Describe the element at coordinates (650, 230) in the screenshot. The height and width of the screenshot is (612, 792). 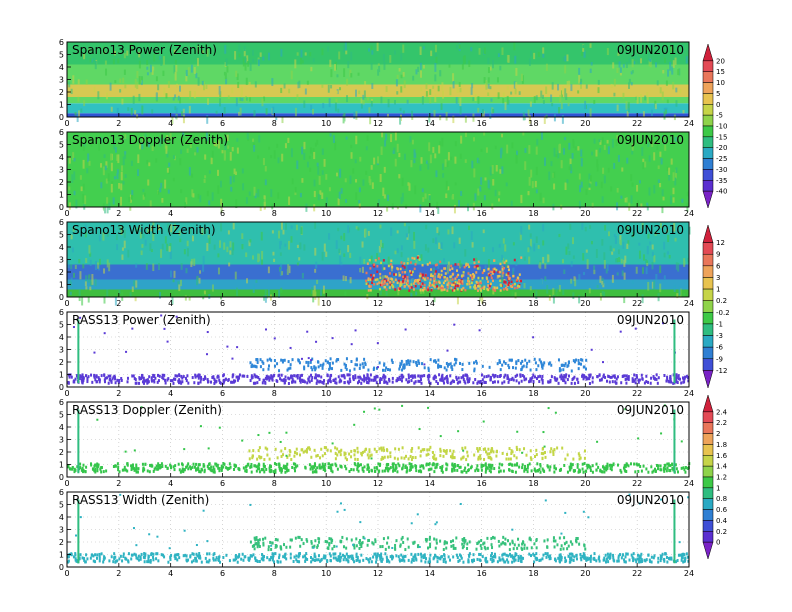
I see `panel-date: 09JUN2010` at that location.